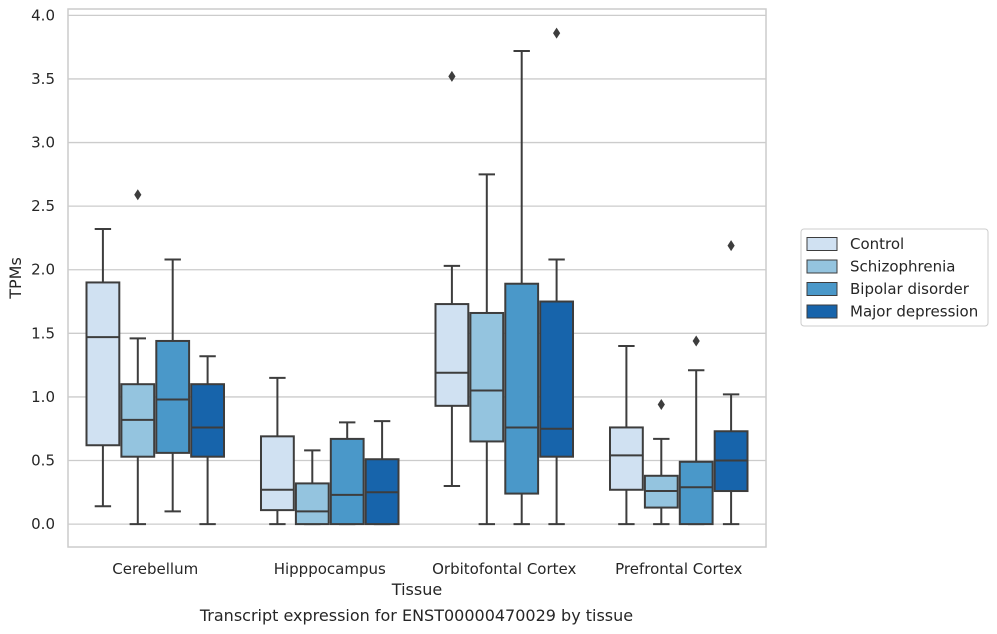 The width and height of the screenshot is (997, 634). What do you see at coordinates (43, 524) in the screenshot?
I see `y-tick-label: 0.0` at bounding box center [43, 524].